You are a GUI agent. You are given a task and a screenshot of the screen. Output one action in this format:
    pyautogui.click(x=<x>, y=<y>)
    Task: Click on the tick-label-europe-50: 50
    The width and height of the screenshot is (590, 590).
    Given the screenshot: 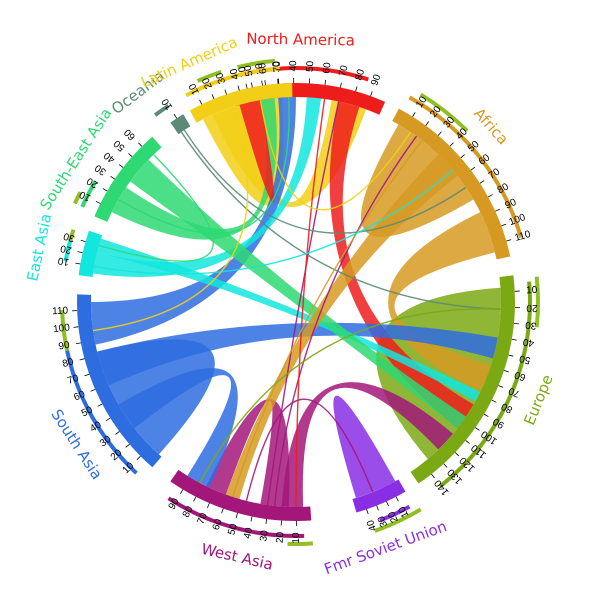 What is the action you would take?
    pyautogui.click(x=525, y=358)
    